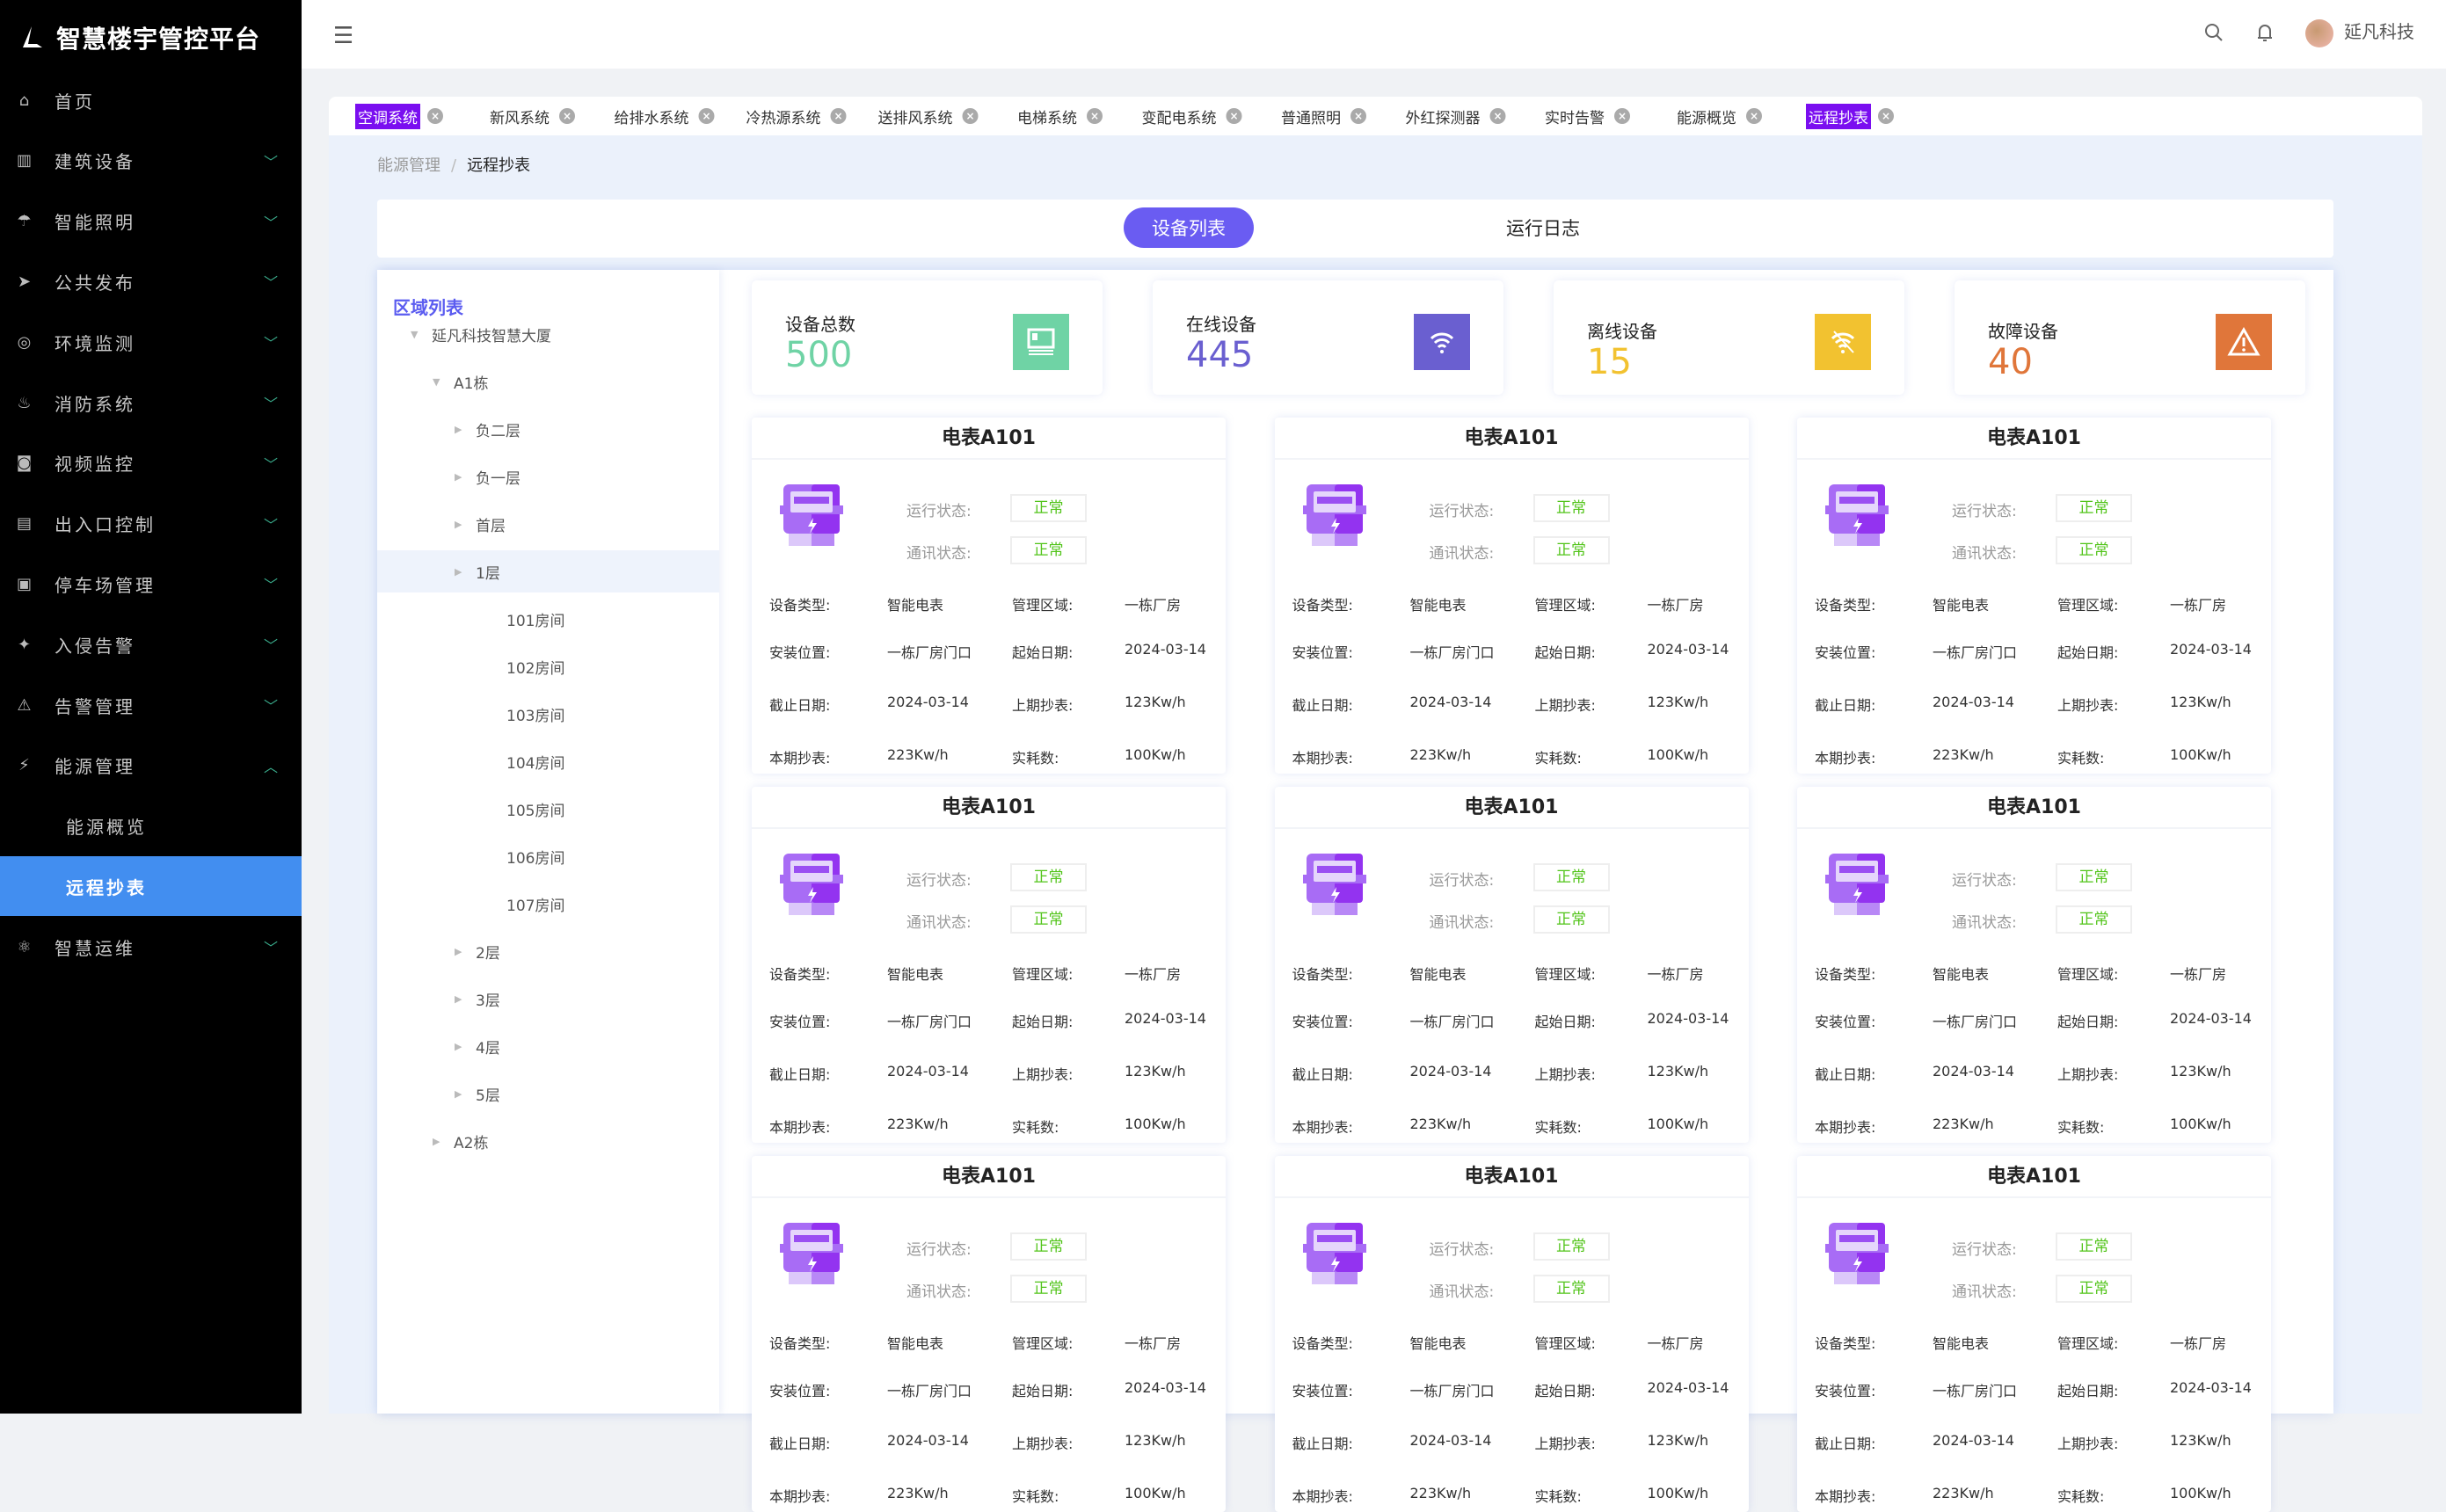 This screenshot has height=1512, width=2446. Describe the element at coordinates (151, 281) in the screenshot. I see `sidebar-item-3: ➤ 公共发布 ﹀` at that location.